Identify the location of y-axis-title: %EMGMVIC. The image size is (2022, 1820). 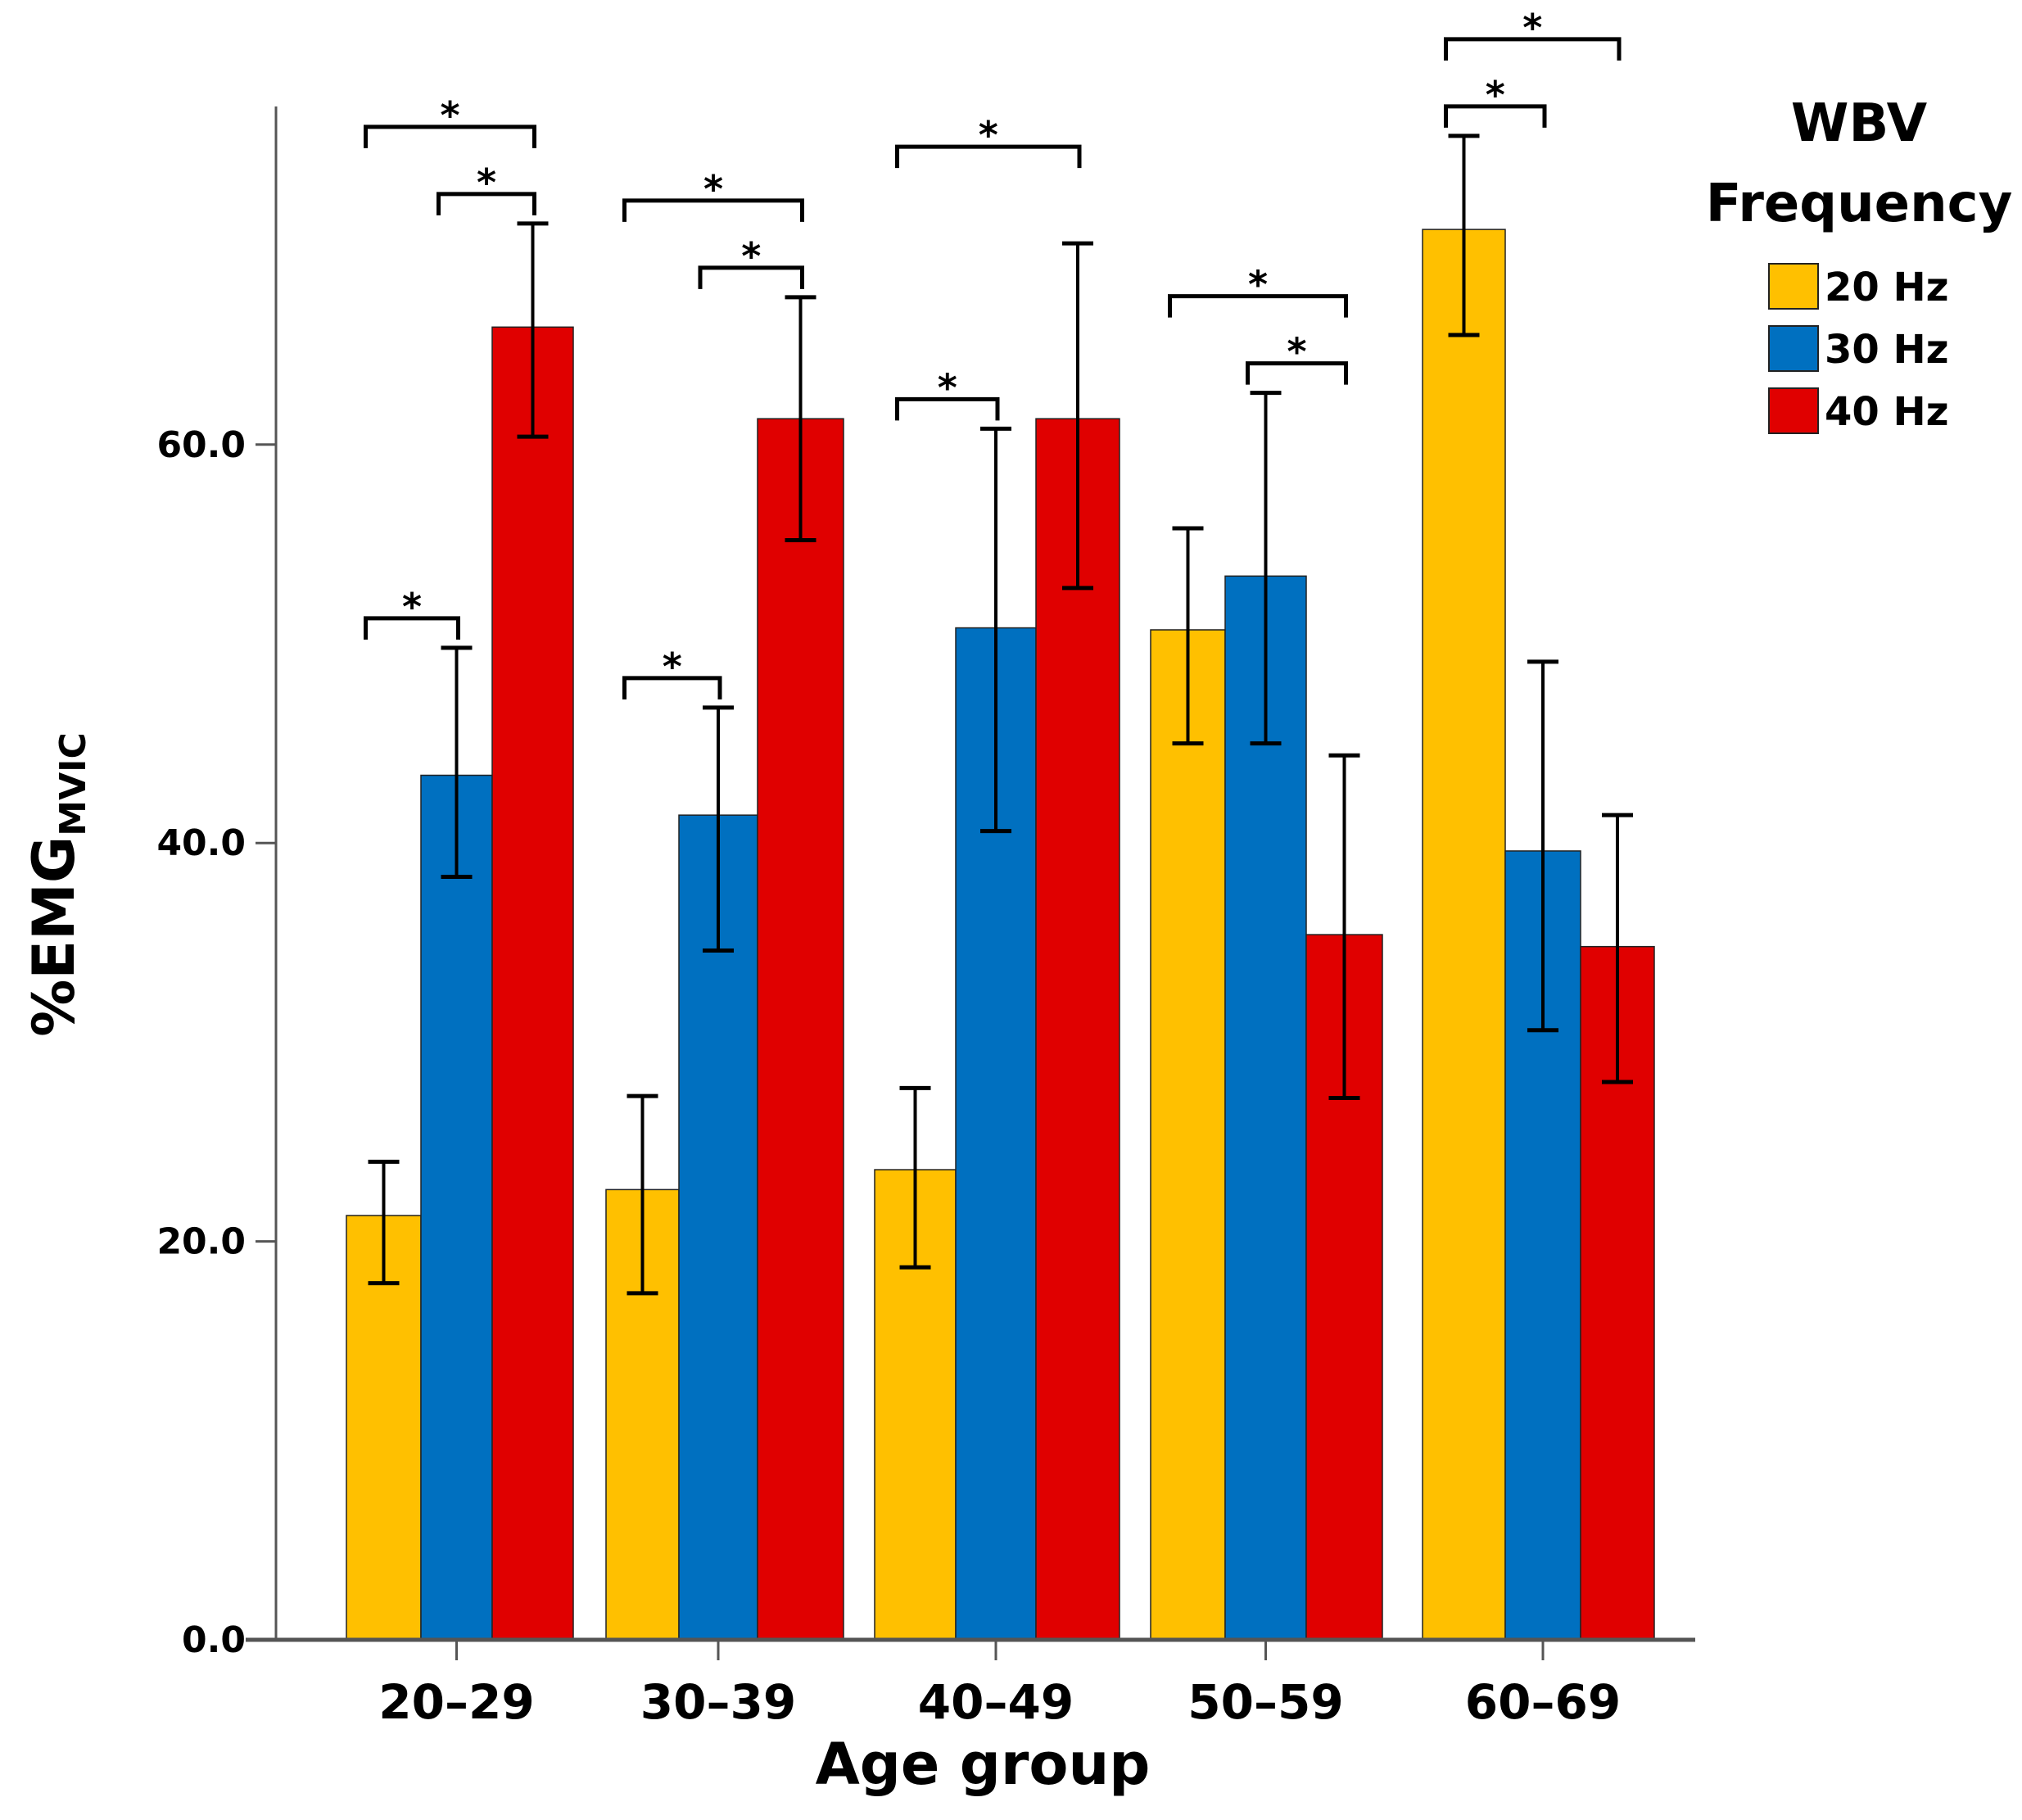
(57, 884).